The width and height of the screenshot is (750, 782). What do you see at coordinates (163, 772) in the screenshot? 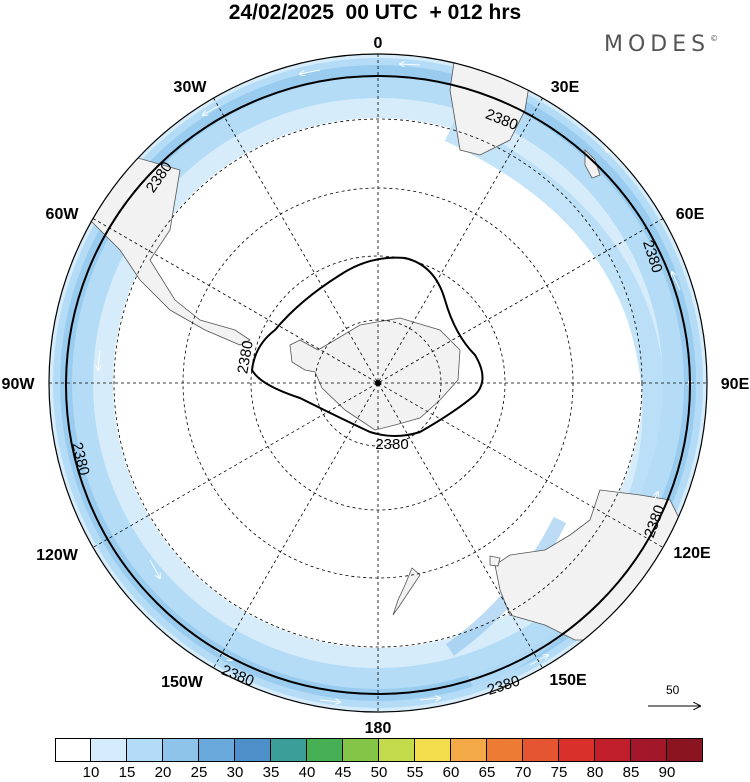
I see `colorbar-tick-label: 20` at bounding box center [163, 772].